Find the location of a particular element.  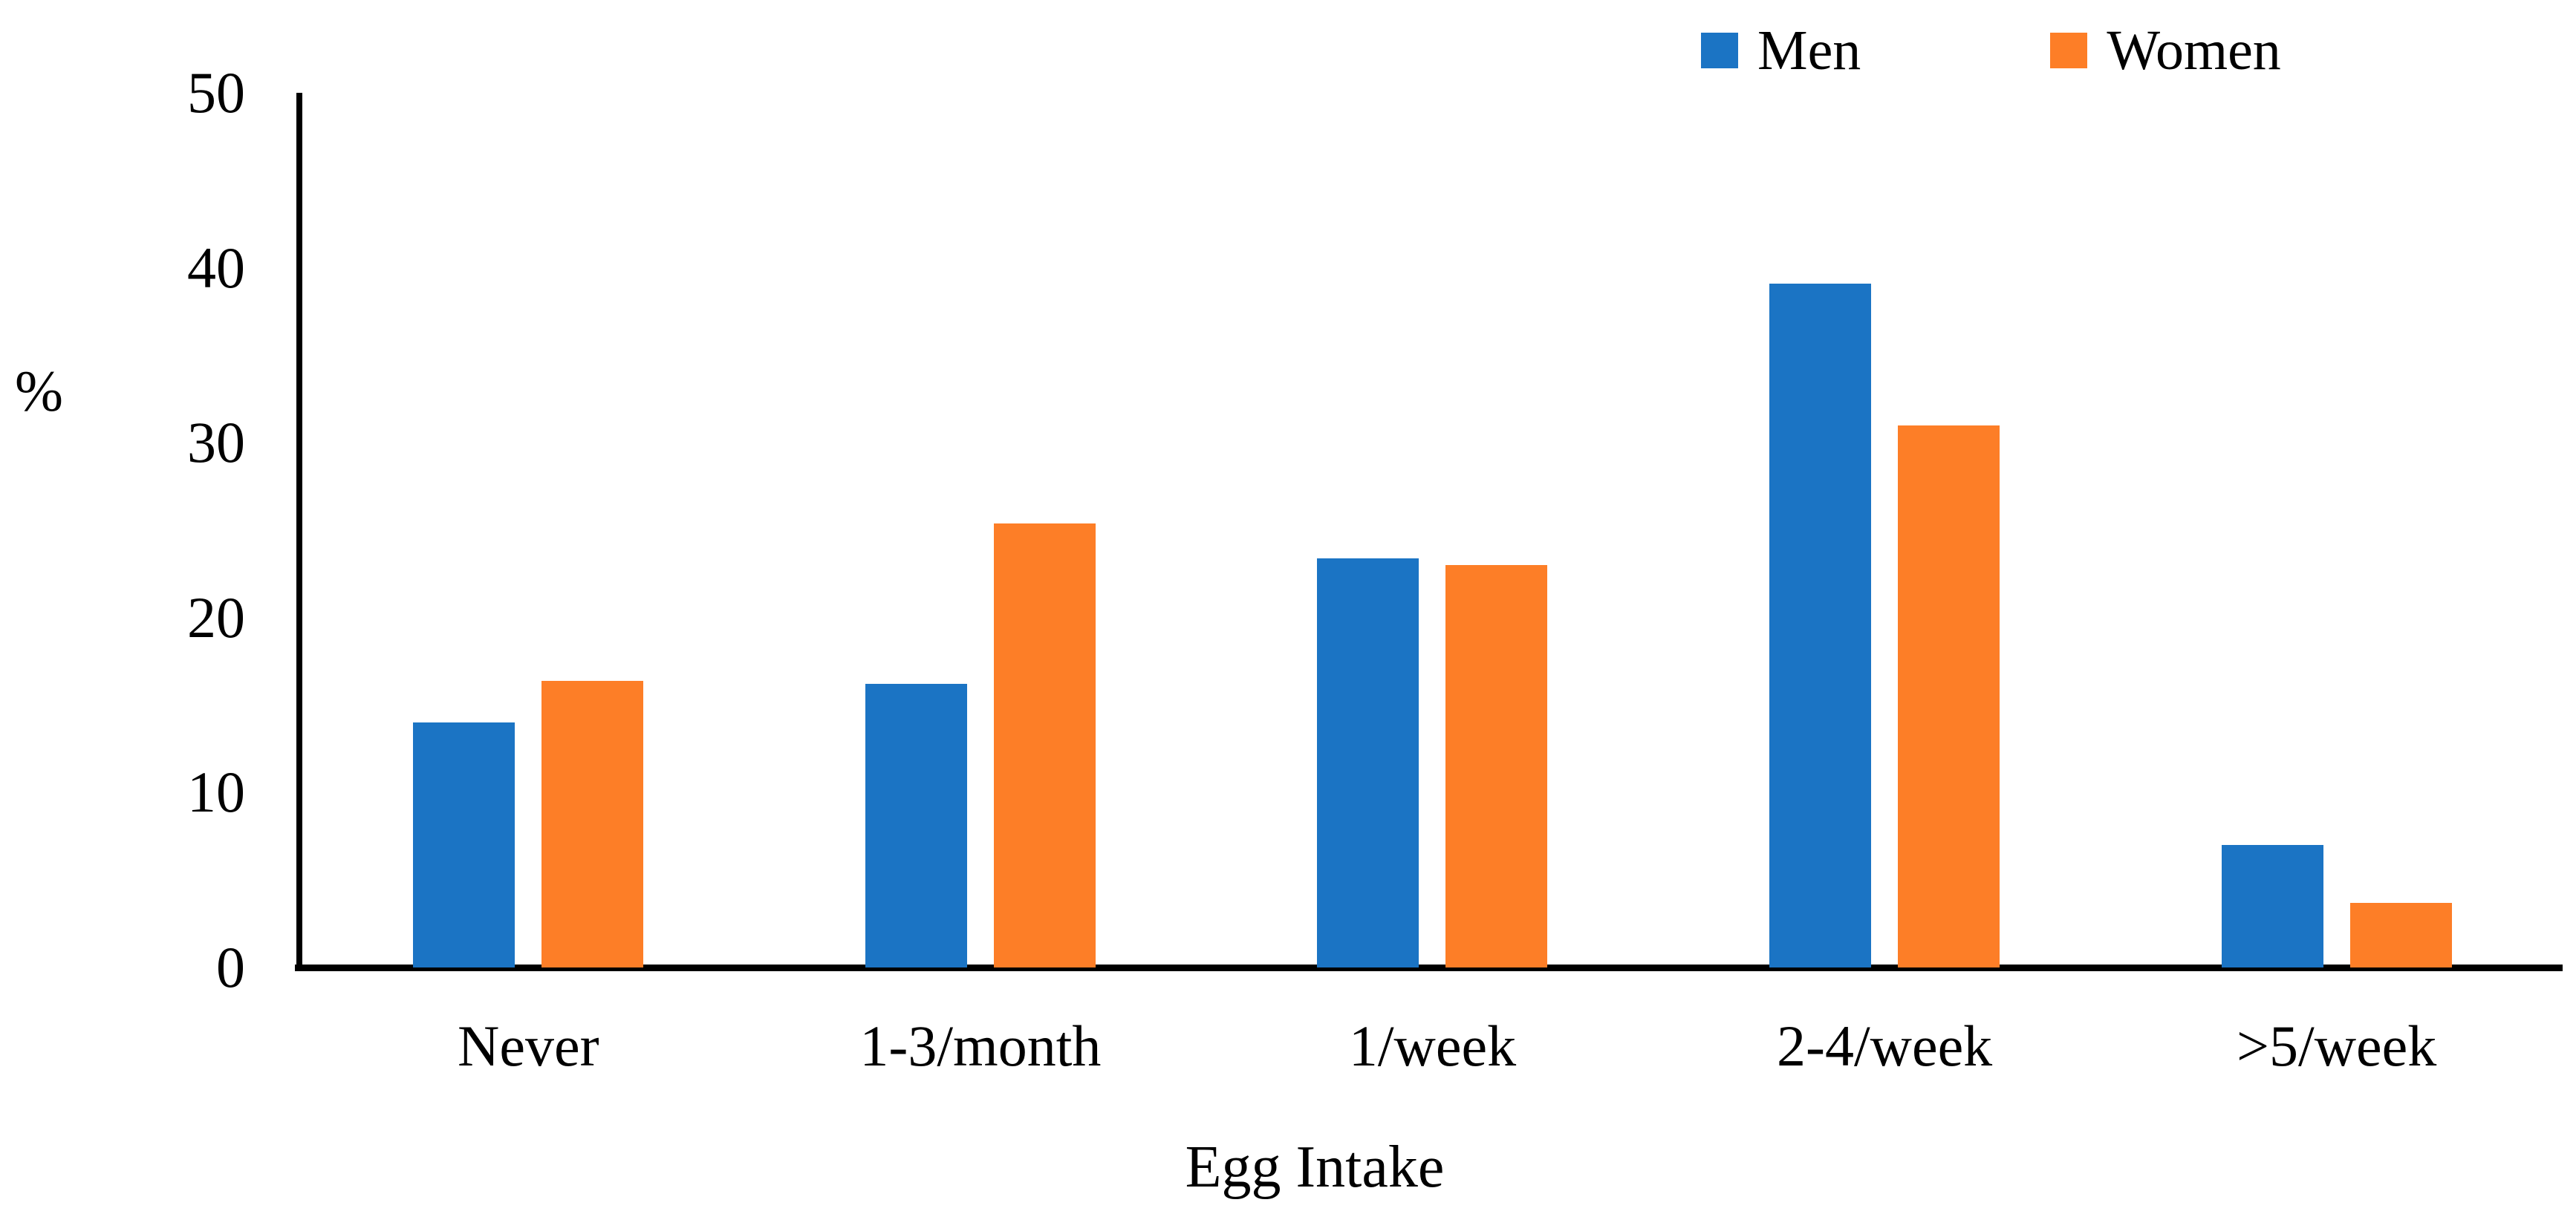

legend-item-women: Women is located at coordinates (2165, 50).